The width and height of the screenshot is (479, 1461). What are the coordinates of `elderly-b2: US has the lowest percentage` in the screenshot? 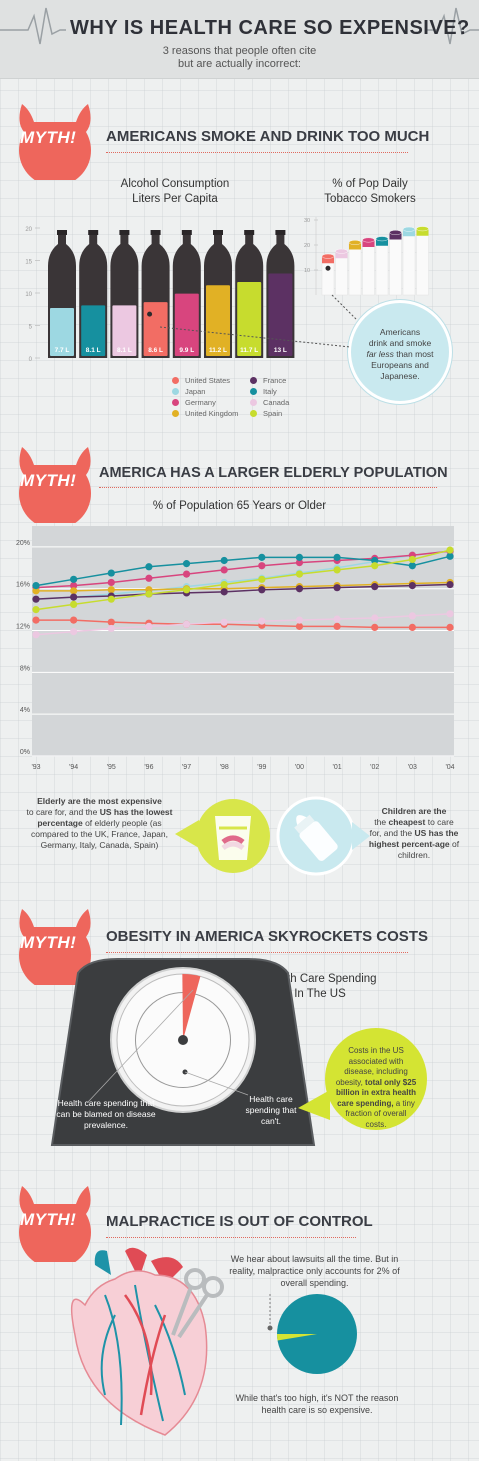 It's located at (105, 817).